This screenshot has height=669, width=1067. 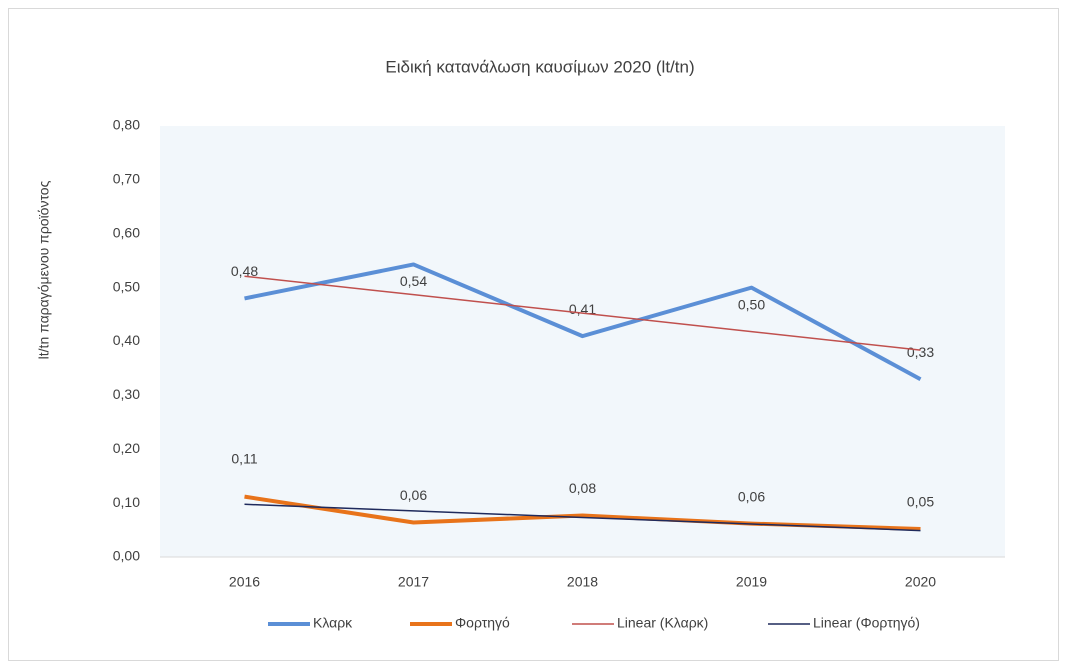 I want to click on y-tick-label: 0,40, so click(x=126, y=340).